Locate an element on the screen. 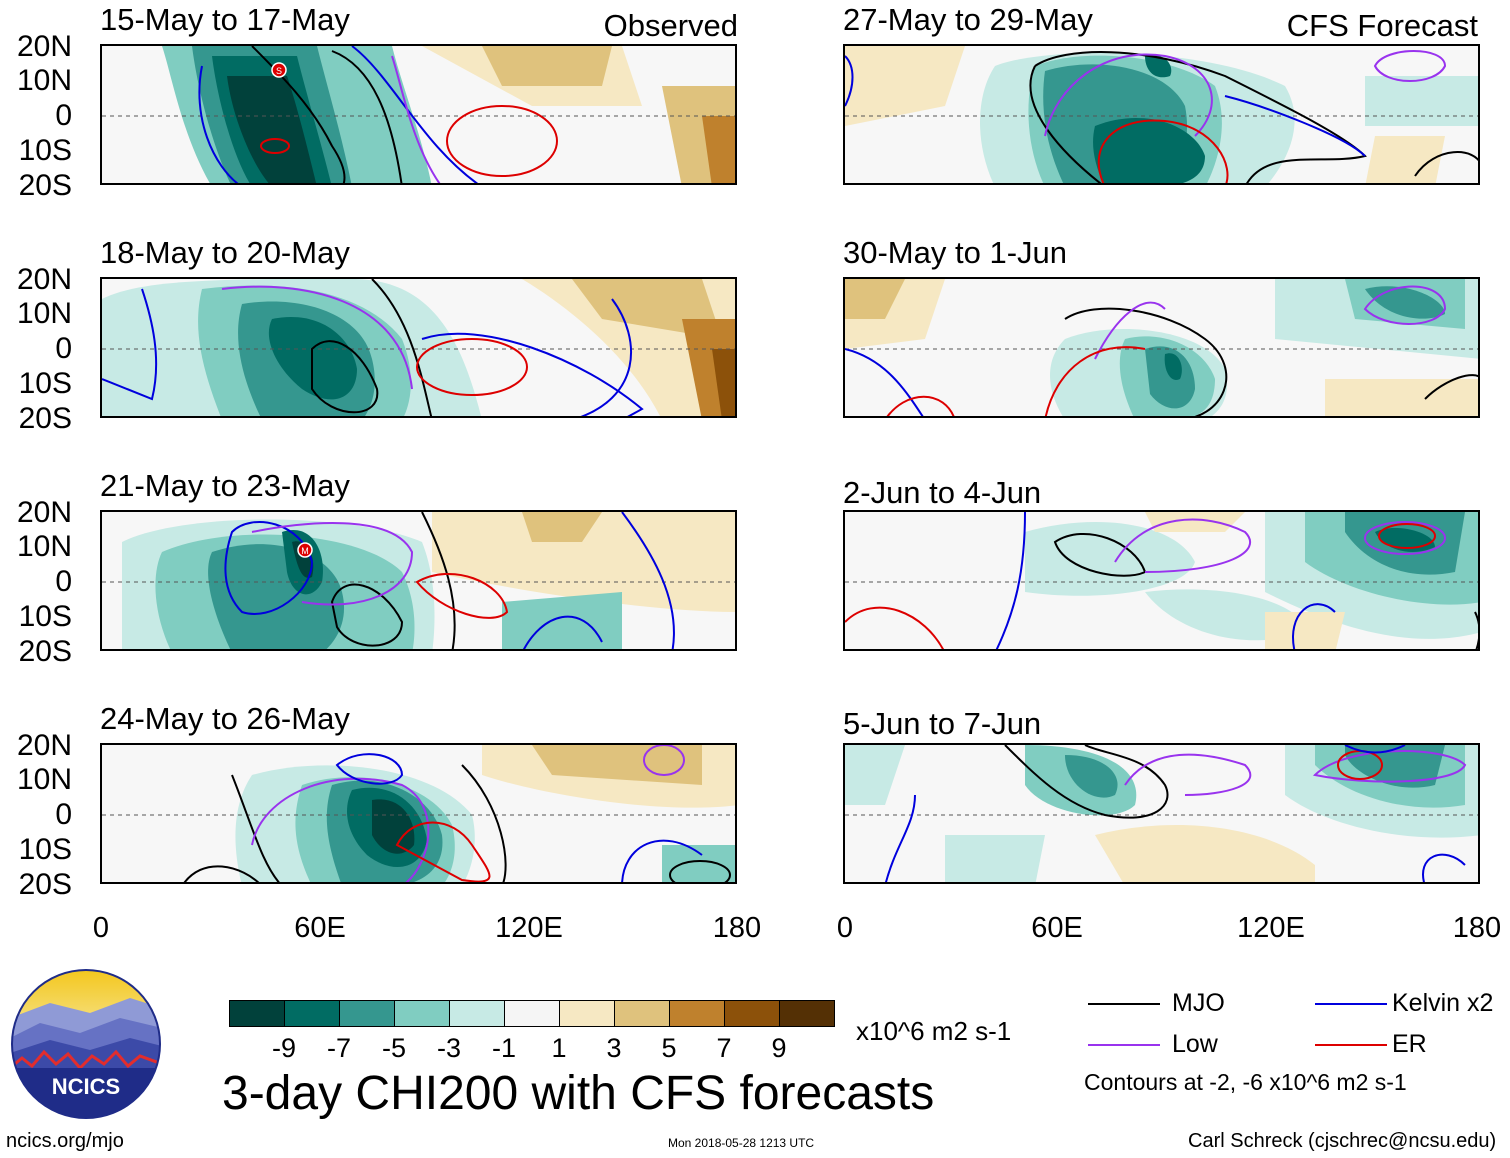 The image size is (1510, 1158). legend-line-mjo is located at coordinates (1124, 1004).